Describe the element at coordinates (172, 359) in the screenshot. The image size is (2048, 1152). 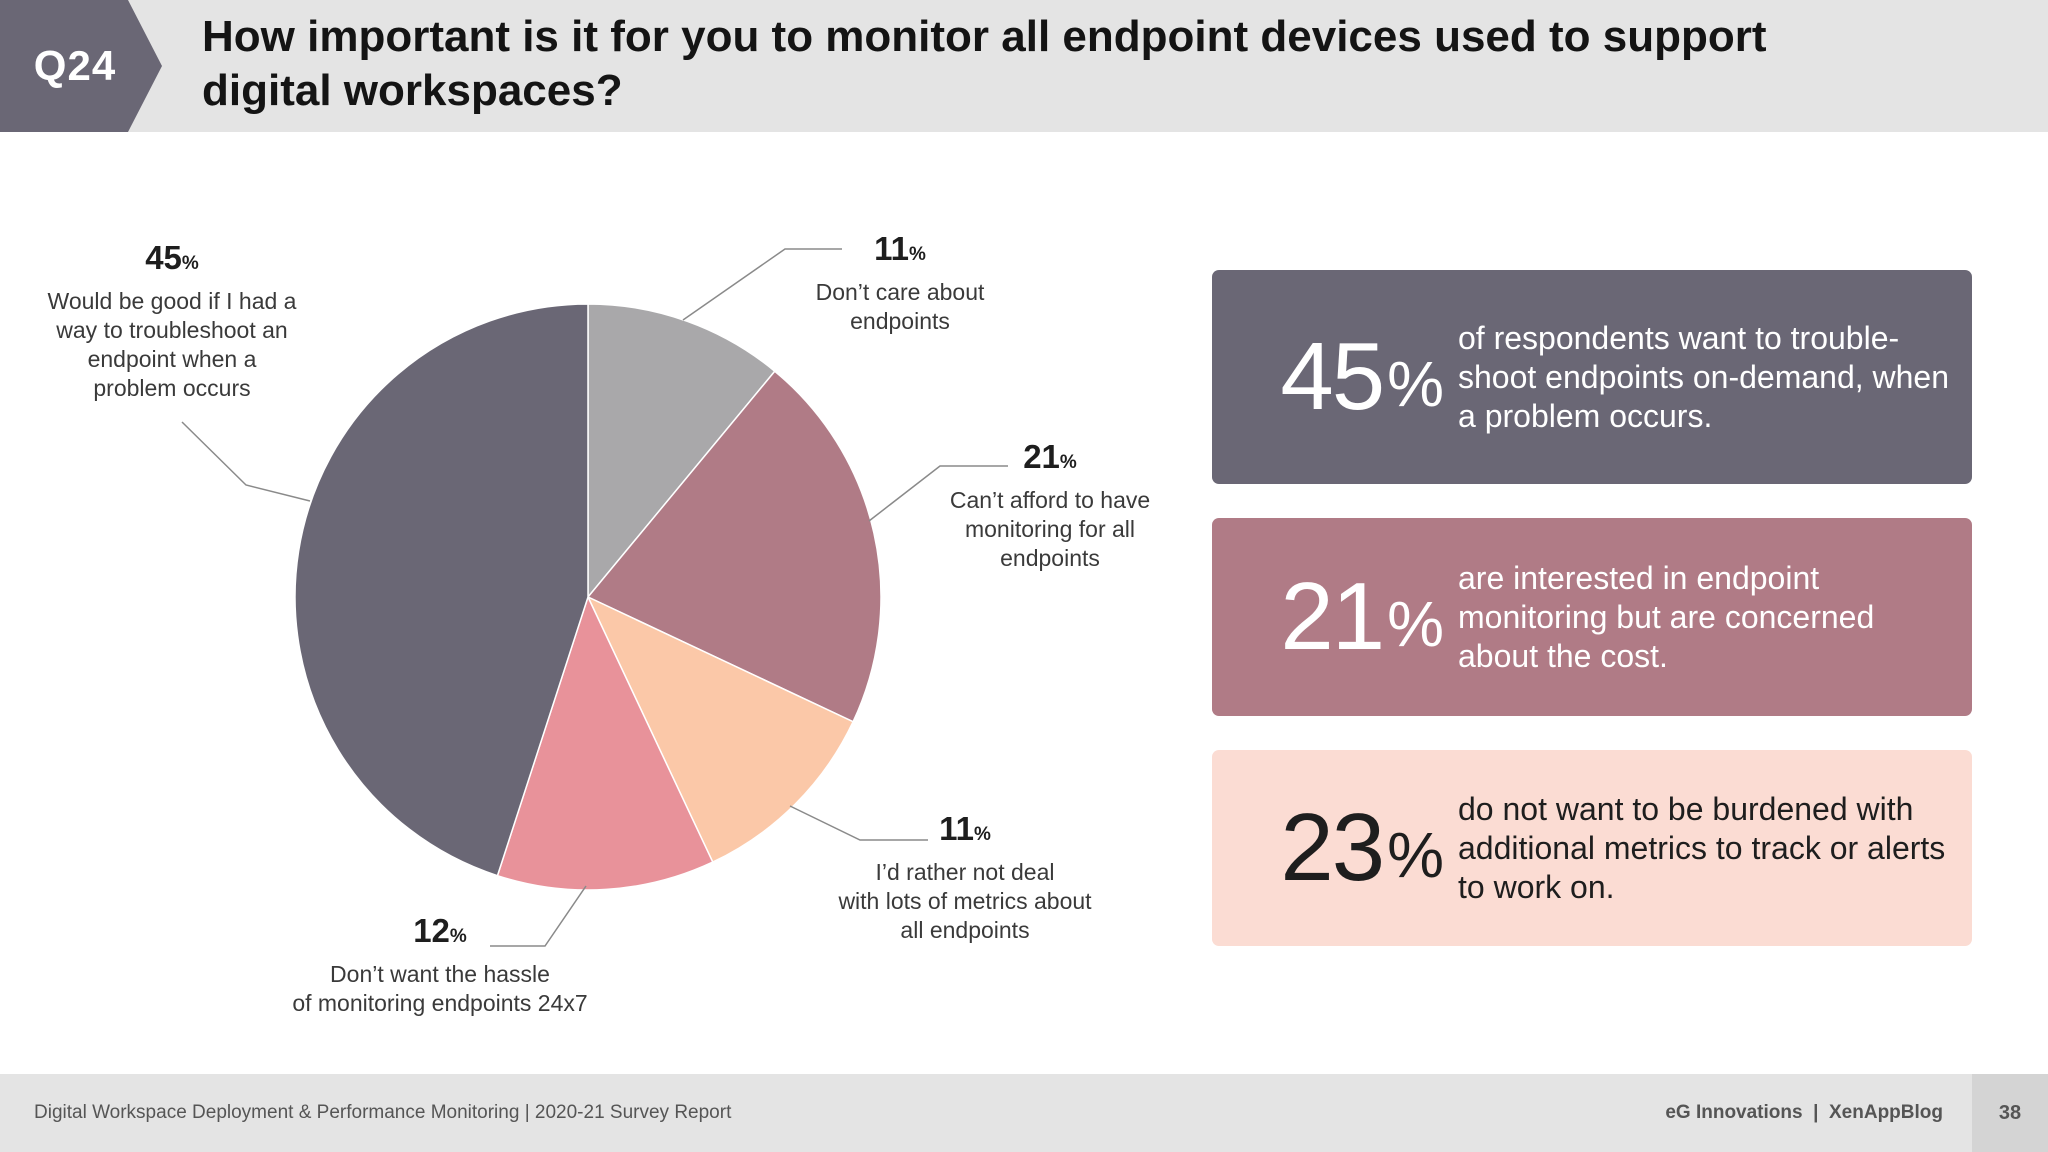
I see `label-line: endpoint when a` at that location.